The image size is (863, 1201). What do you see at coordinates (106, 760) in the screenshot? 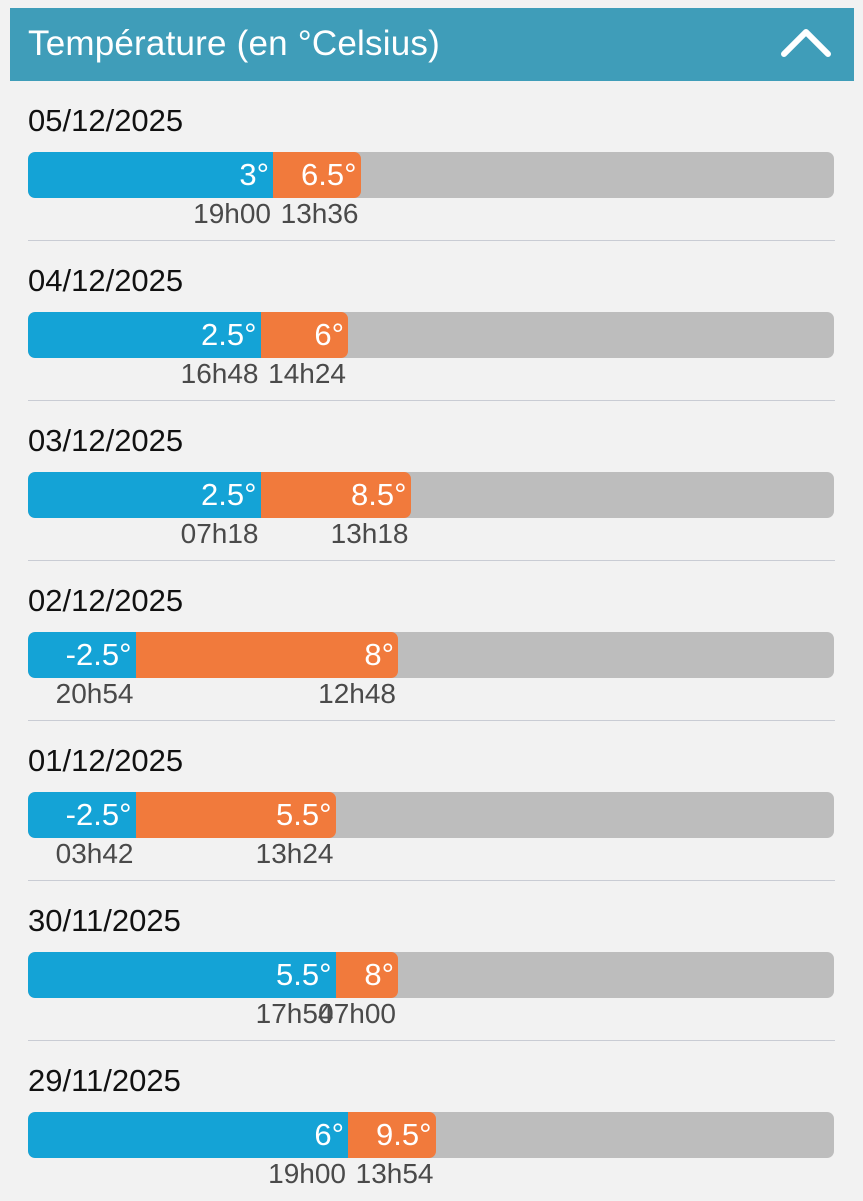
I see `day-date: 01/12/2025` at bounding box center [106, 760].